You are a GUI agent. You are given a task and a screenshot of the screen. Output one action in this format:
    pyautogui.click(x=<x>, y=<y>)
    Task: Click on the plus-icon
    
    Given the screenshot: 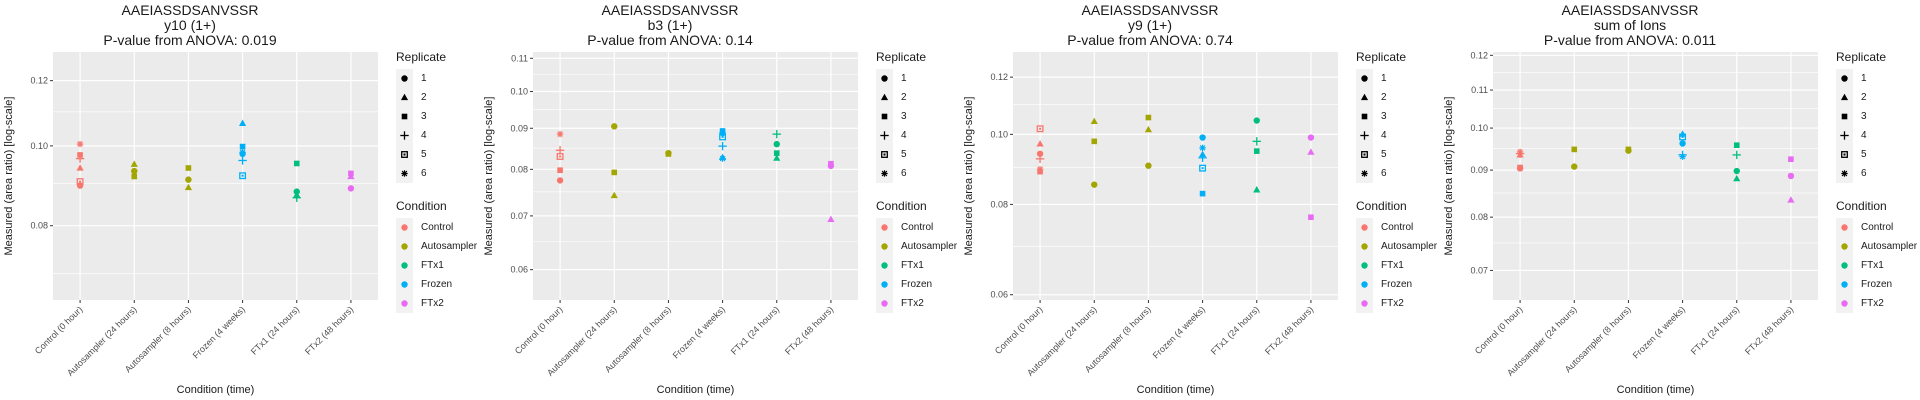 What is the action you would take?
    pyautogui.click(x=404, y=135)
    